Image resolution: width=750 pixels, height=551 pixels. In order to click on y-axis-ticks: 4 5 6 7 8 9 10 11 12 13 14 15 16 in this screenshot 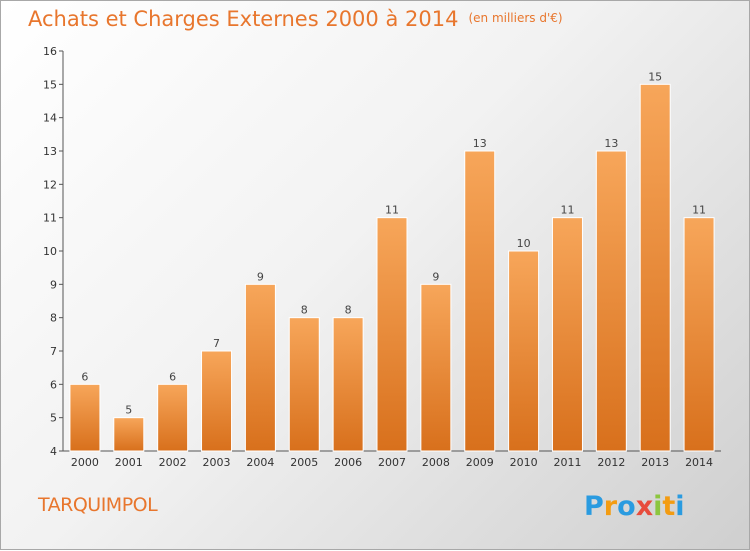, I will do `click(53, 251)`.